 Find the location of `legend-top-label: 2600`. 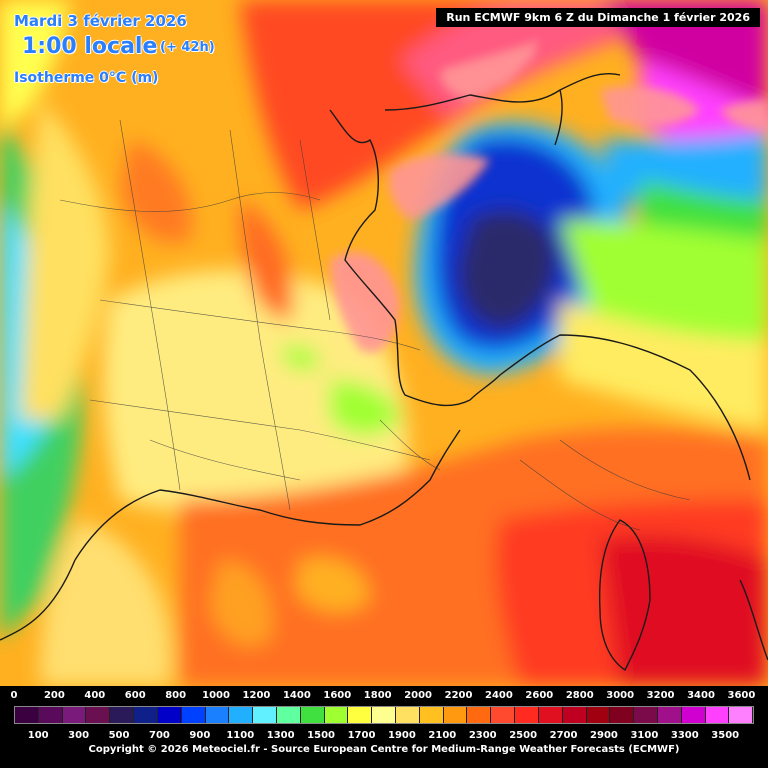

legend-top-label: 2600 is located at coordinates (539, 695).